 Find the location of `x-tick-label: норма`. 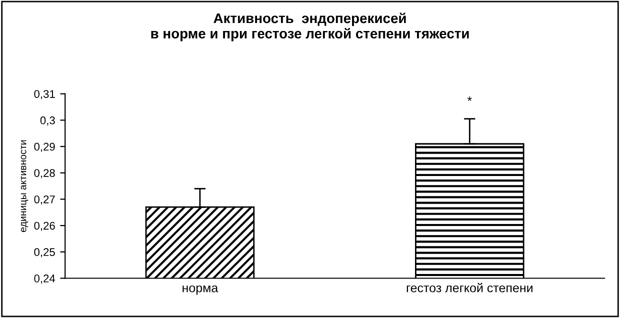

x-tick-label: норма is located at coordinates (200, 290).